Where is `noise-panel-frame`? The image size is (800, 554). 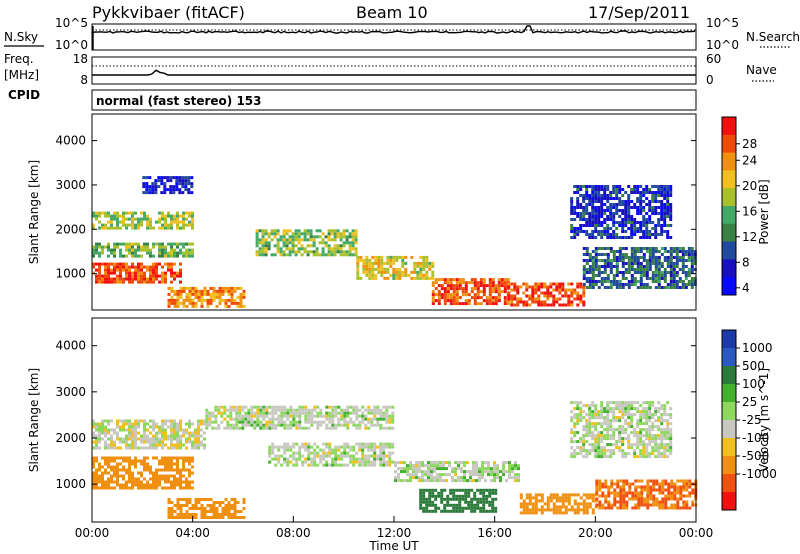 noise-panel-frame is located at coordinates (394, 37).